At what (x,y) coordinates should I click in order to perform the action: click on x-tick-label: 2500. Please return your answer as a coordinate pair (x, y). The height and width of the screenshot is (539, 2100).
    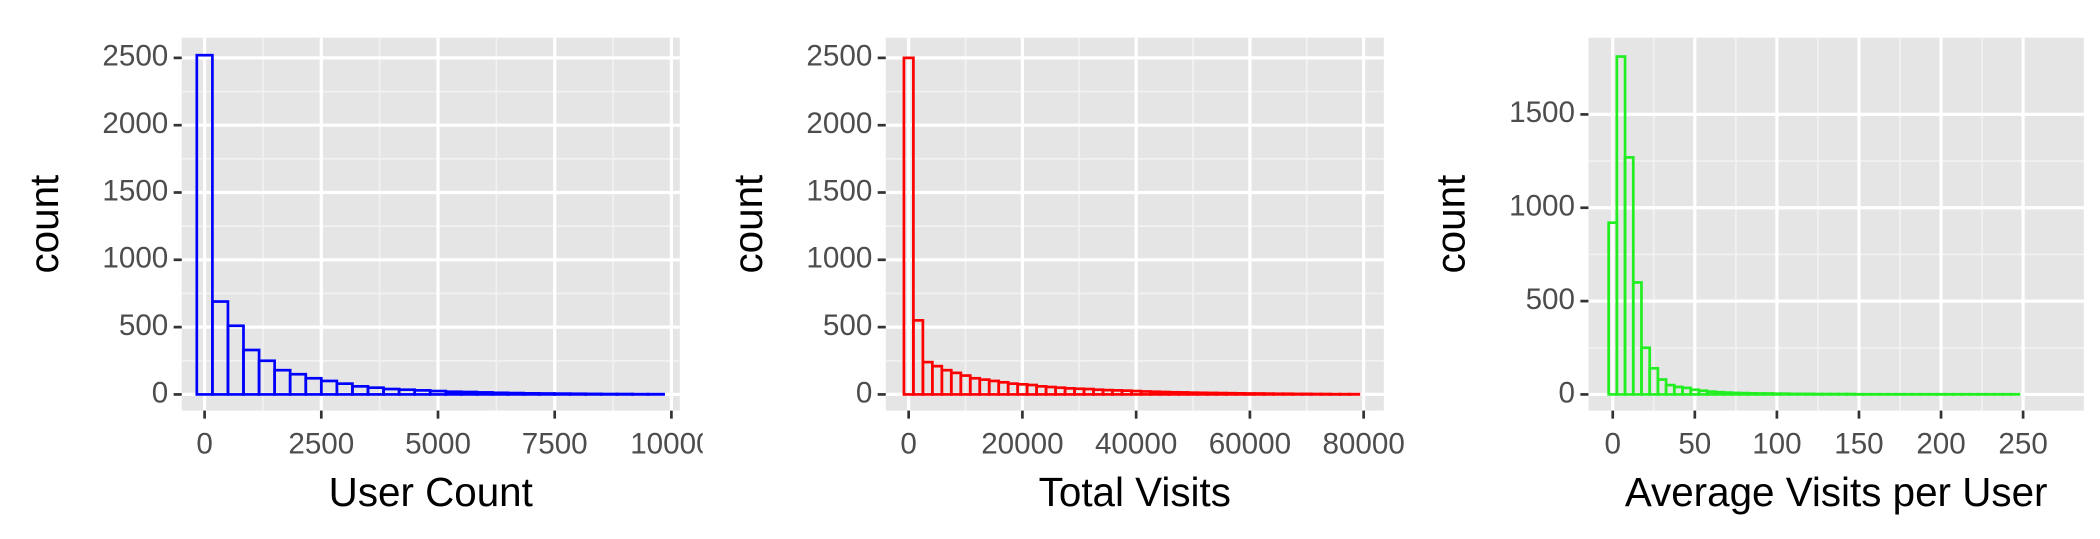
    Looking at the image, I should click on (321, 443).